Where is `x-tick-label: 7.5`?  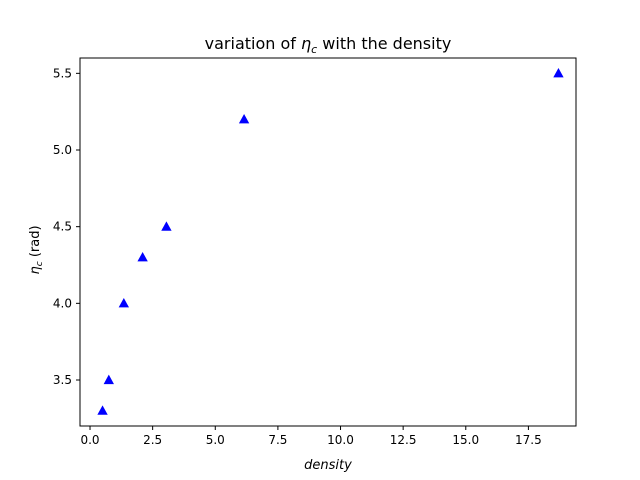 x-tick-label: 7.5 is located at coordinates (277, 440).